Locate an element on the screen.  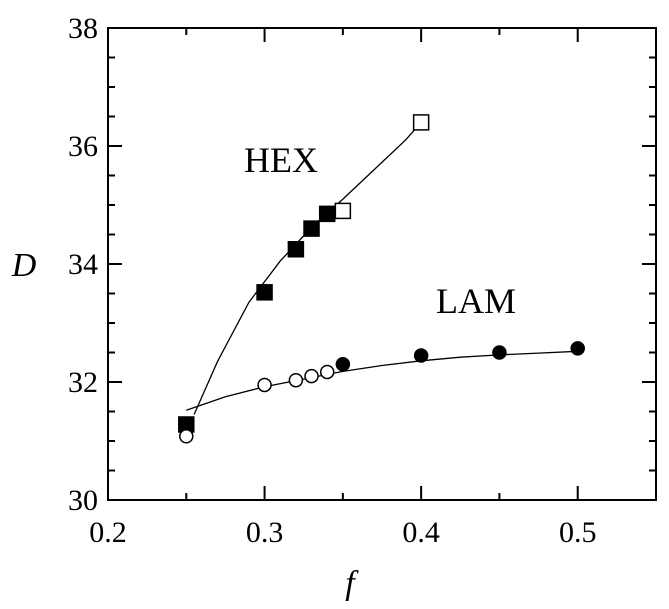
y-tick-label: 38 is located at coordinates (83, 28).